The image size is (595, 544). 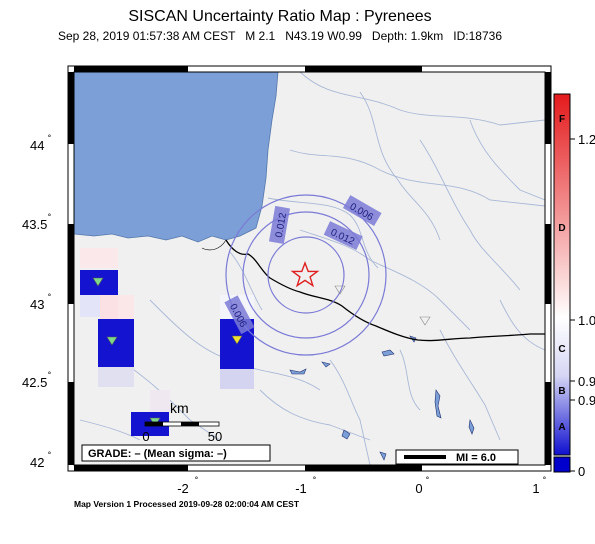 I want to click on colorbar-value: 0, so click(x=581, y=471).